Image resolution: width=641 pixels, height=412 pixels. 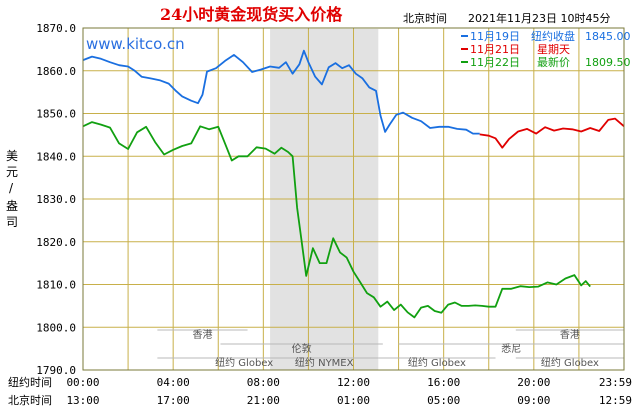 I want to click on y-tick-label: 1830.0, so click(x=56, y=199).